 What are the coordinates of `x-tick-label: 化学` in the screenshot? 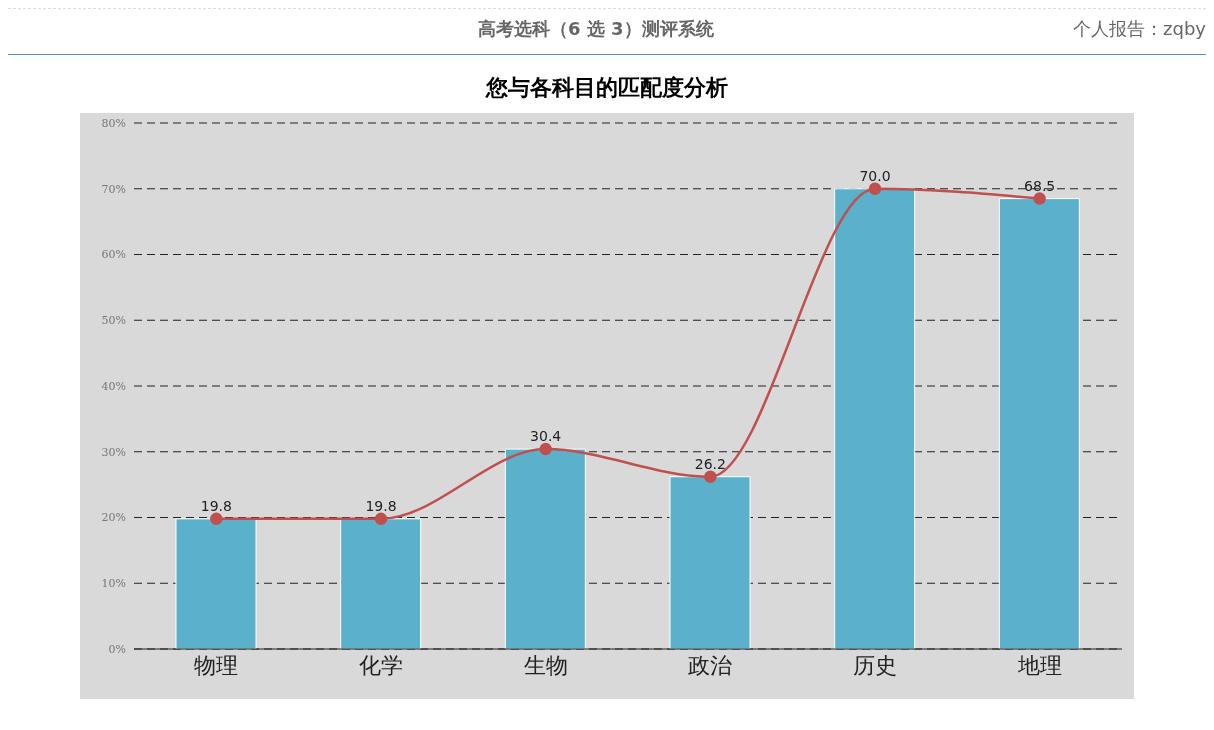 It's located at (381, 665).